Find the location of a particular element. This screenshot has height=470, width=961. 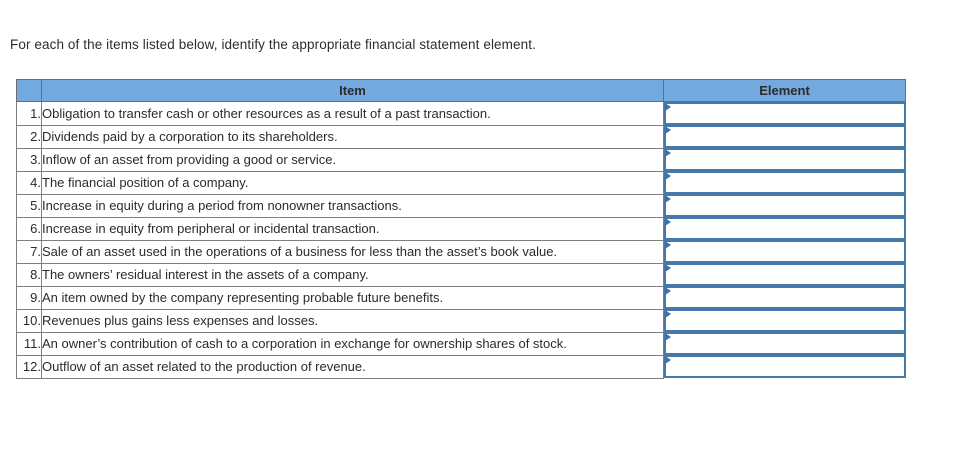

row-number: 2. is located at coordinates (29, 136).